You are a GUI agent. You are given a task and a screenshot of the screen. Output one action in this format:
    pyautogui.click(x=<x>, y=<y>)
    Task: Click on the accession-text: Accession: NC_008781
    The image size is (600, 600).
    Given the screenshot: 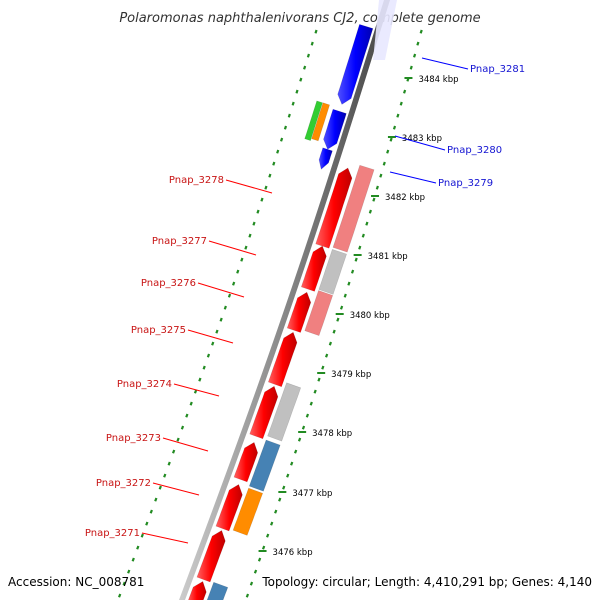 What is the action you would take?
    pyautogui.click(x=76, y=582)
    